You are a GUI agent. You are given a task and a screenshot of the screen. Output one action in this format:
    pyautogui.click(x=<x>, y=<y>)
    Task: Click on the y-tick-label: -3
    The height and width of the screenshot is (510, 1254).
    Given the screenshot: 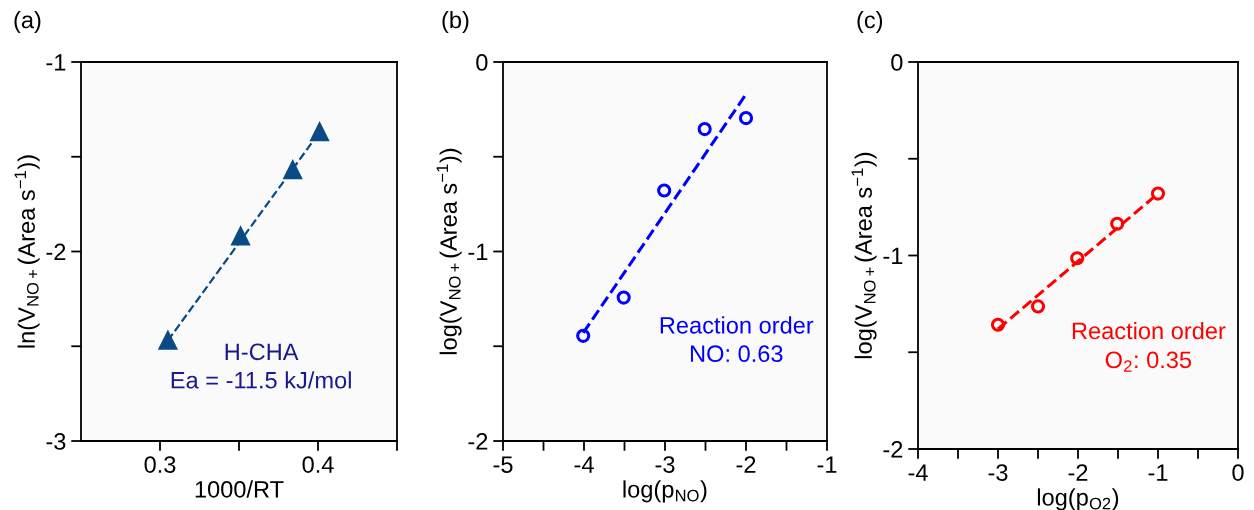 What is the action you would take?
    pyautogui.click(x=56, y=441)
    